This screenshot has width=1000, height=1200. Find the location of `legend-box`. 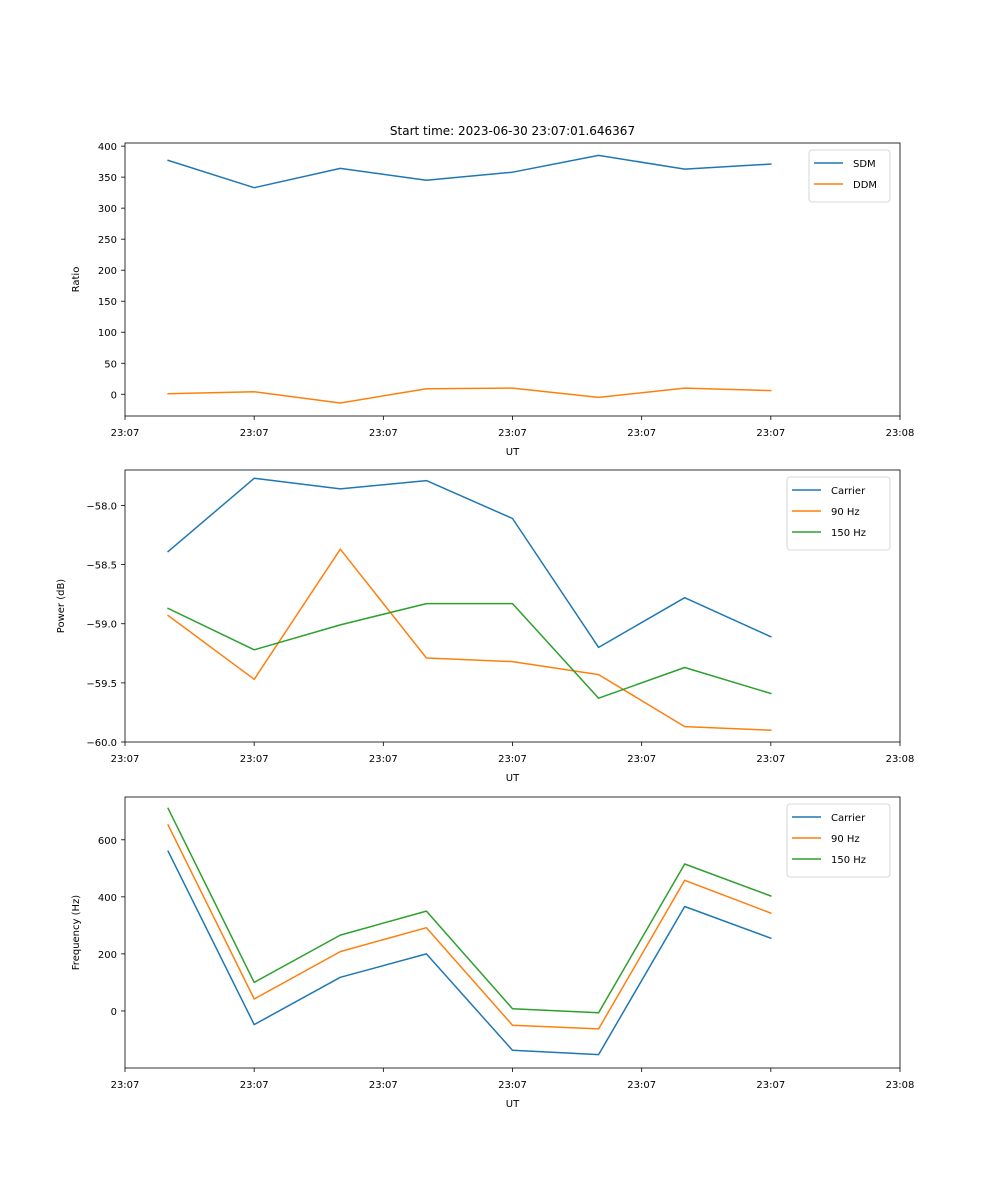

legend-box is located at coordinates (849, 176).